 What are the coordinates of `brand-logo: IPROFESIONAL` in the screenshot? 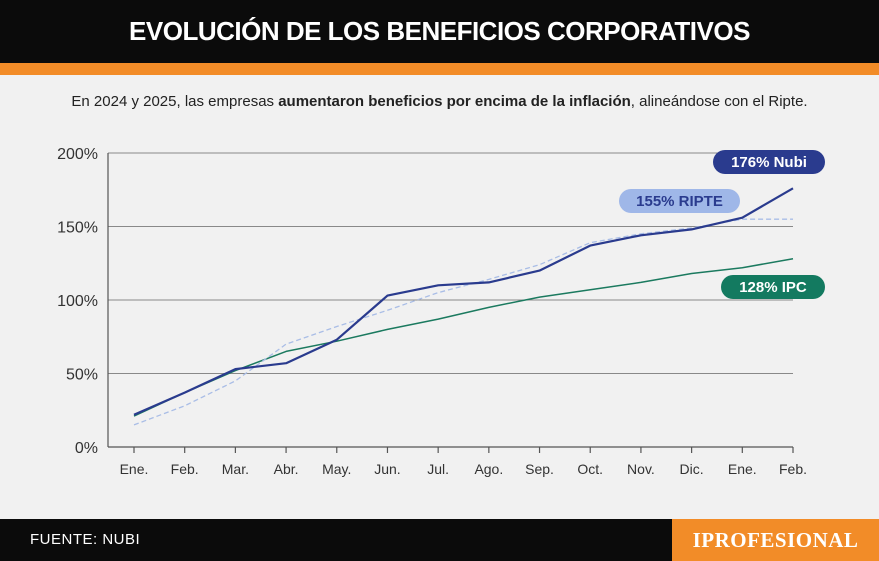 It's located at (775, 540).